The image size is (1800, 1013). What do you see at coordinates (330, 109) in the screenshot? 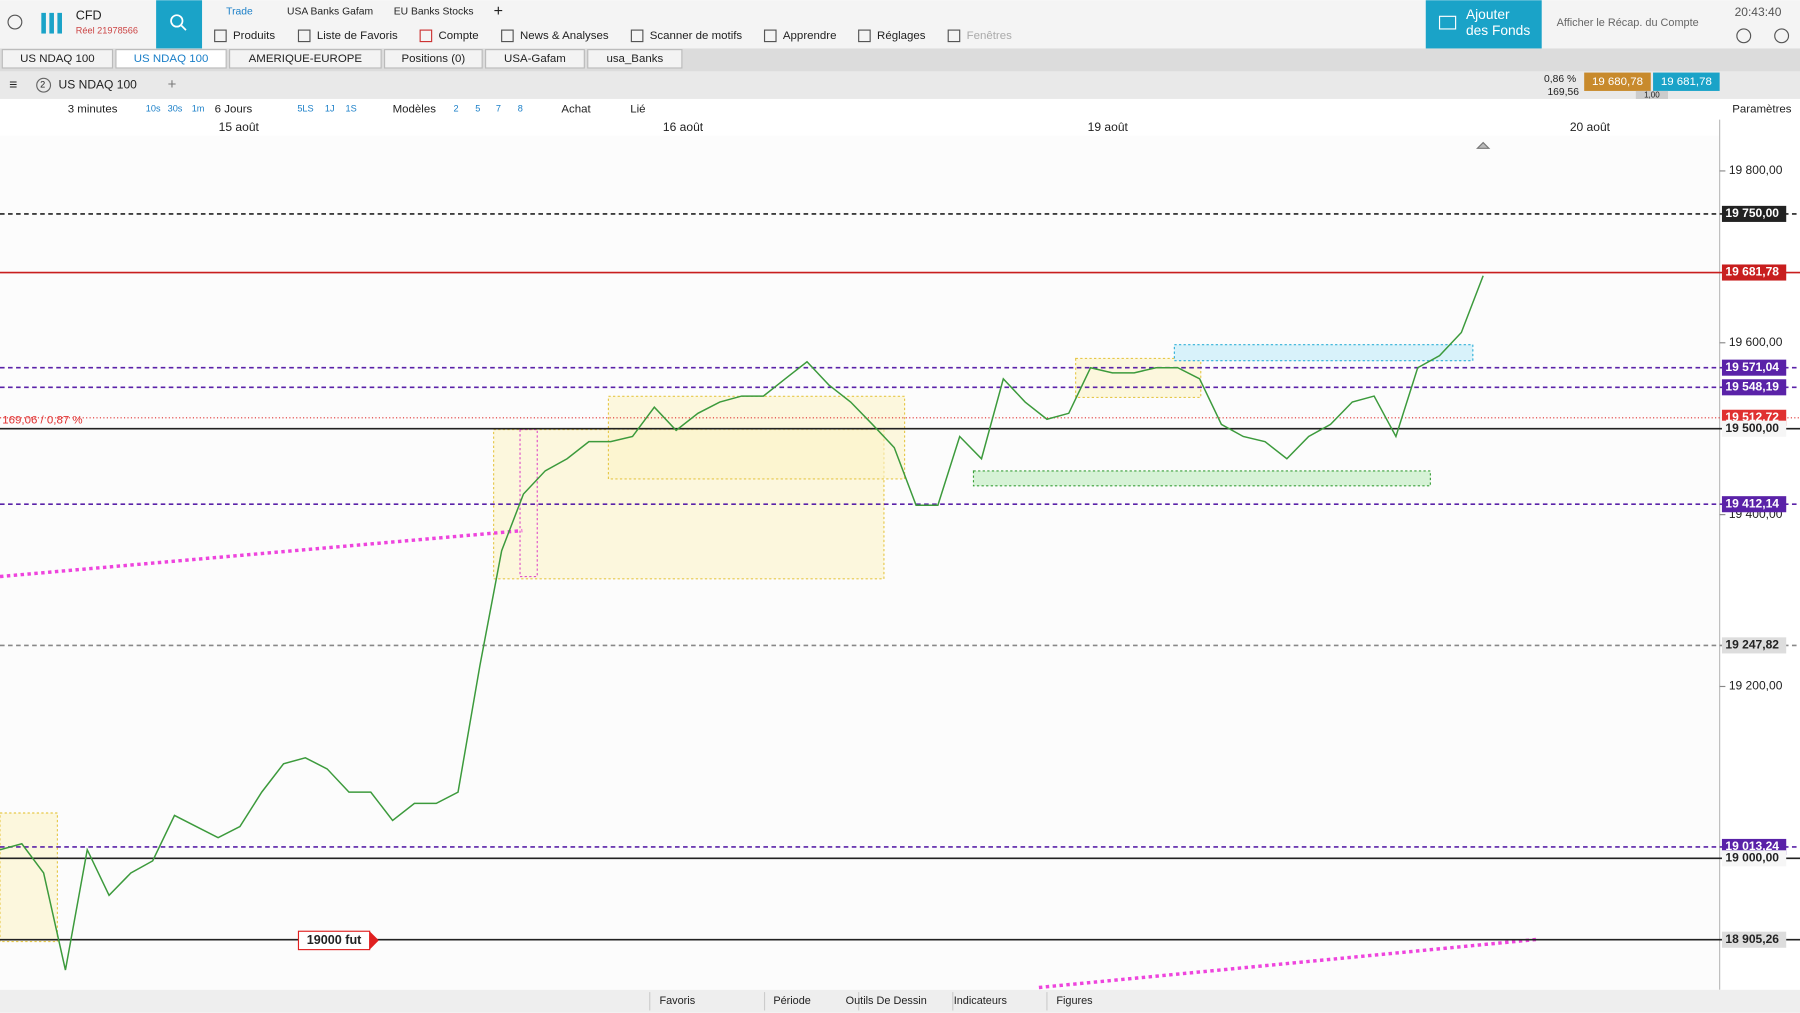
I see `toolbar-item: 1J` at bounding box center [330, 109].